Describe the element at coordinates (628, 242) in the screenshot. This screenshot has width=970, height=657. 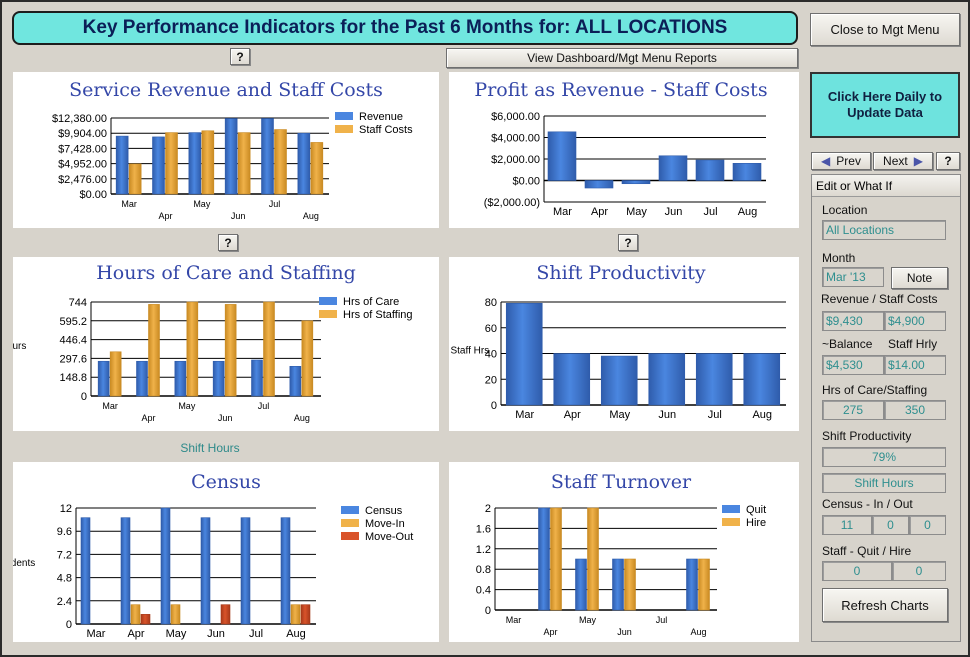
I see `help-button-productivity: ?` at that location.